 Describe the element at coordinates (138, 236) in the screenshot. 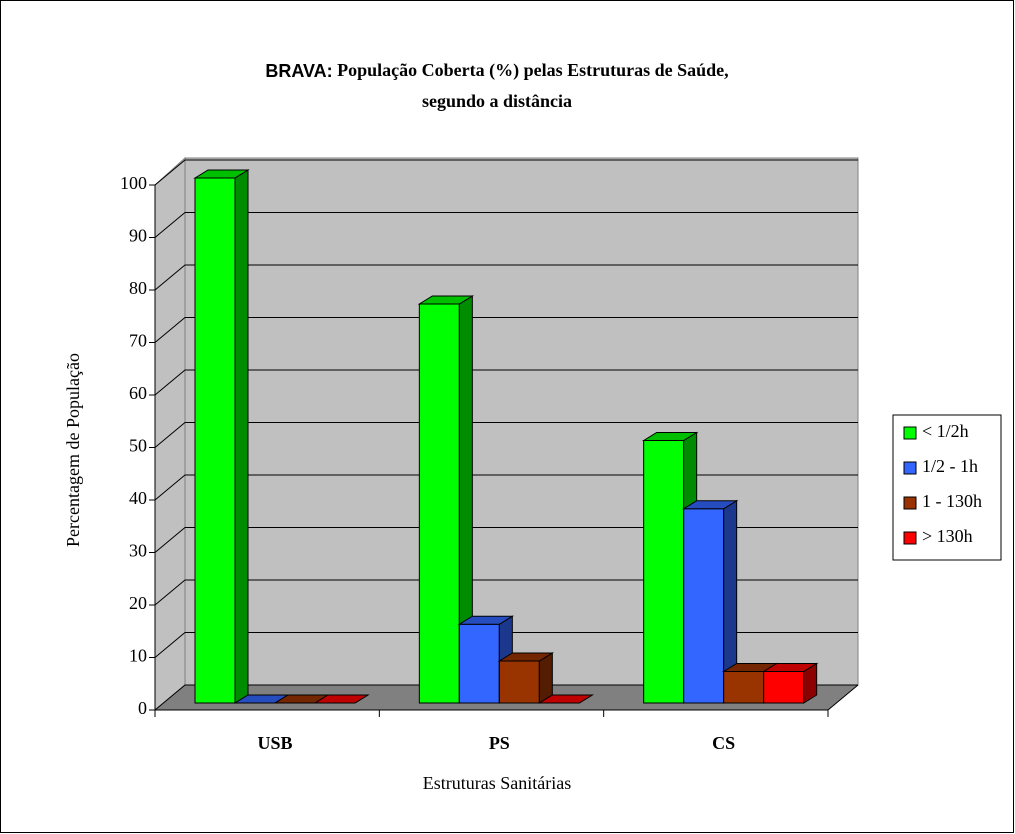

I see `y-tick-label: 90` at that location.